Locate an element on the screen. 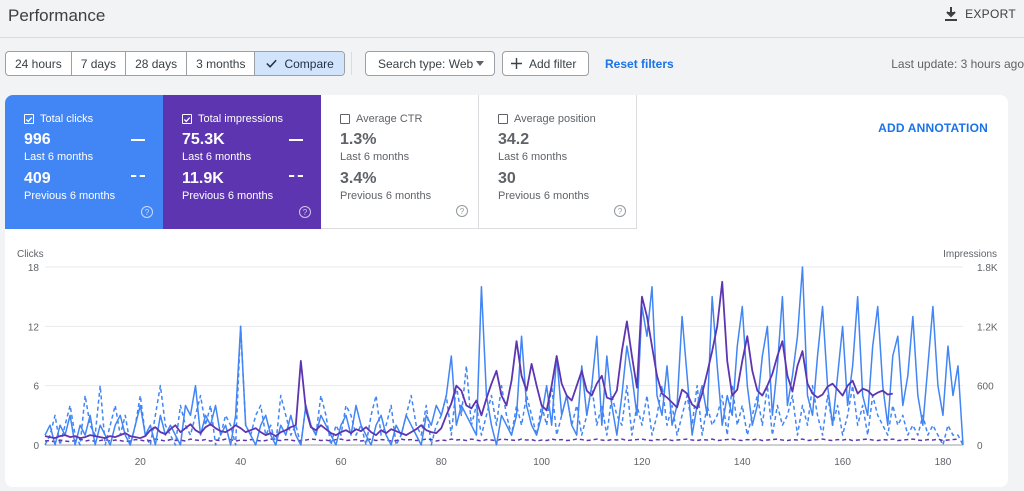 This screenshot has width=1024, height=491. add-filter-button: Add filter is located at coordinates (545, 63).